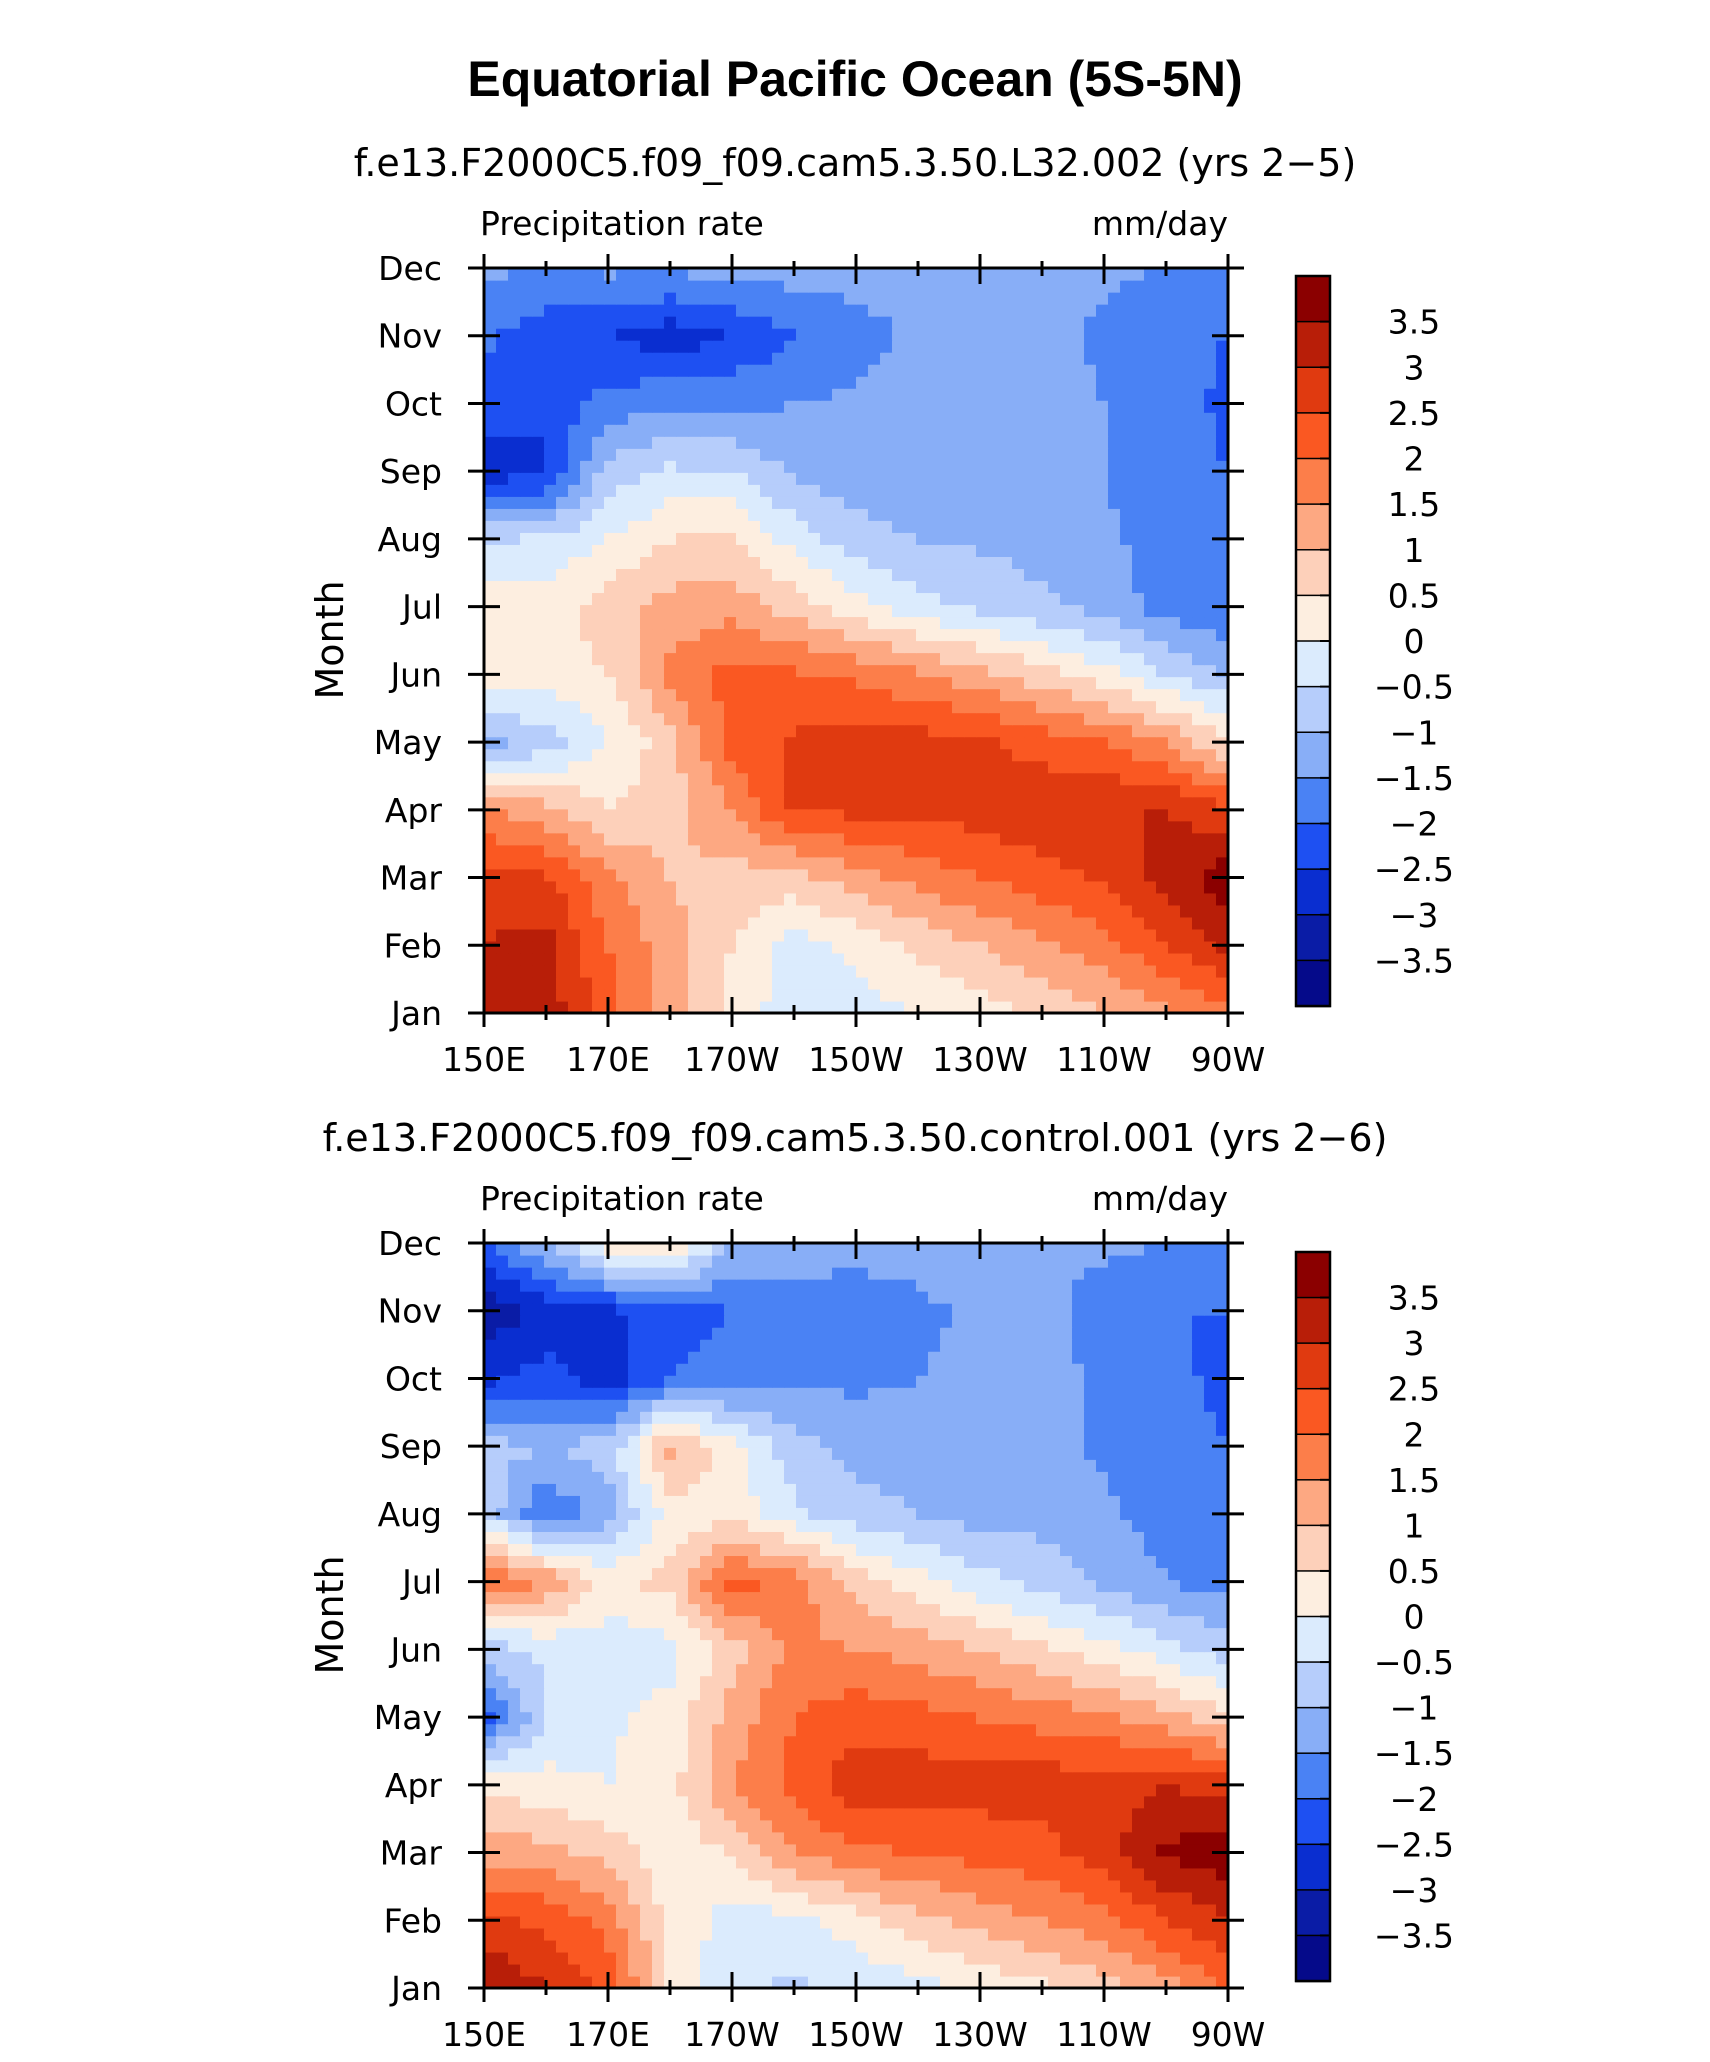 Image resolution: width=1710 pixels, height=2062 pixels. What do you see at coordinates (608, 1059) in the screenshot?
I see `x-tick-label: 170E` at bounding box center [608, 1059].